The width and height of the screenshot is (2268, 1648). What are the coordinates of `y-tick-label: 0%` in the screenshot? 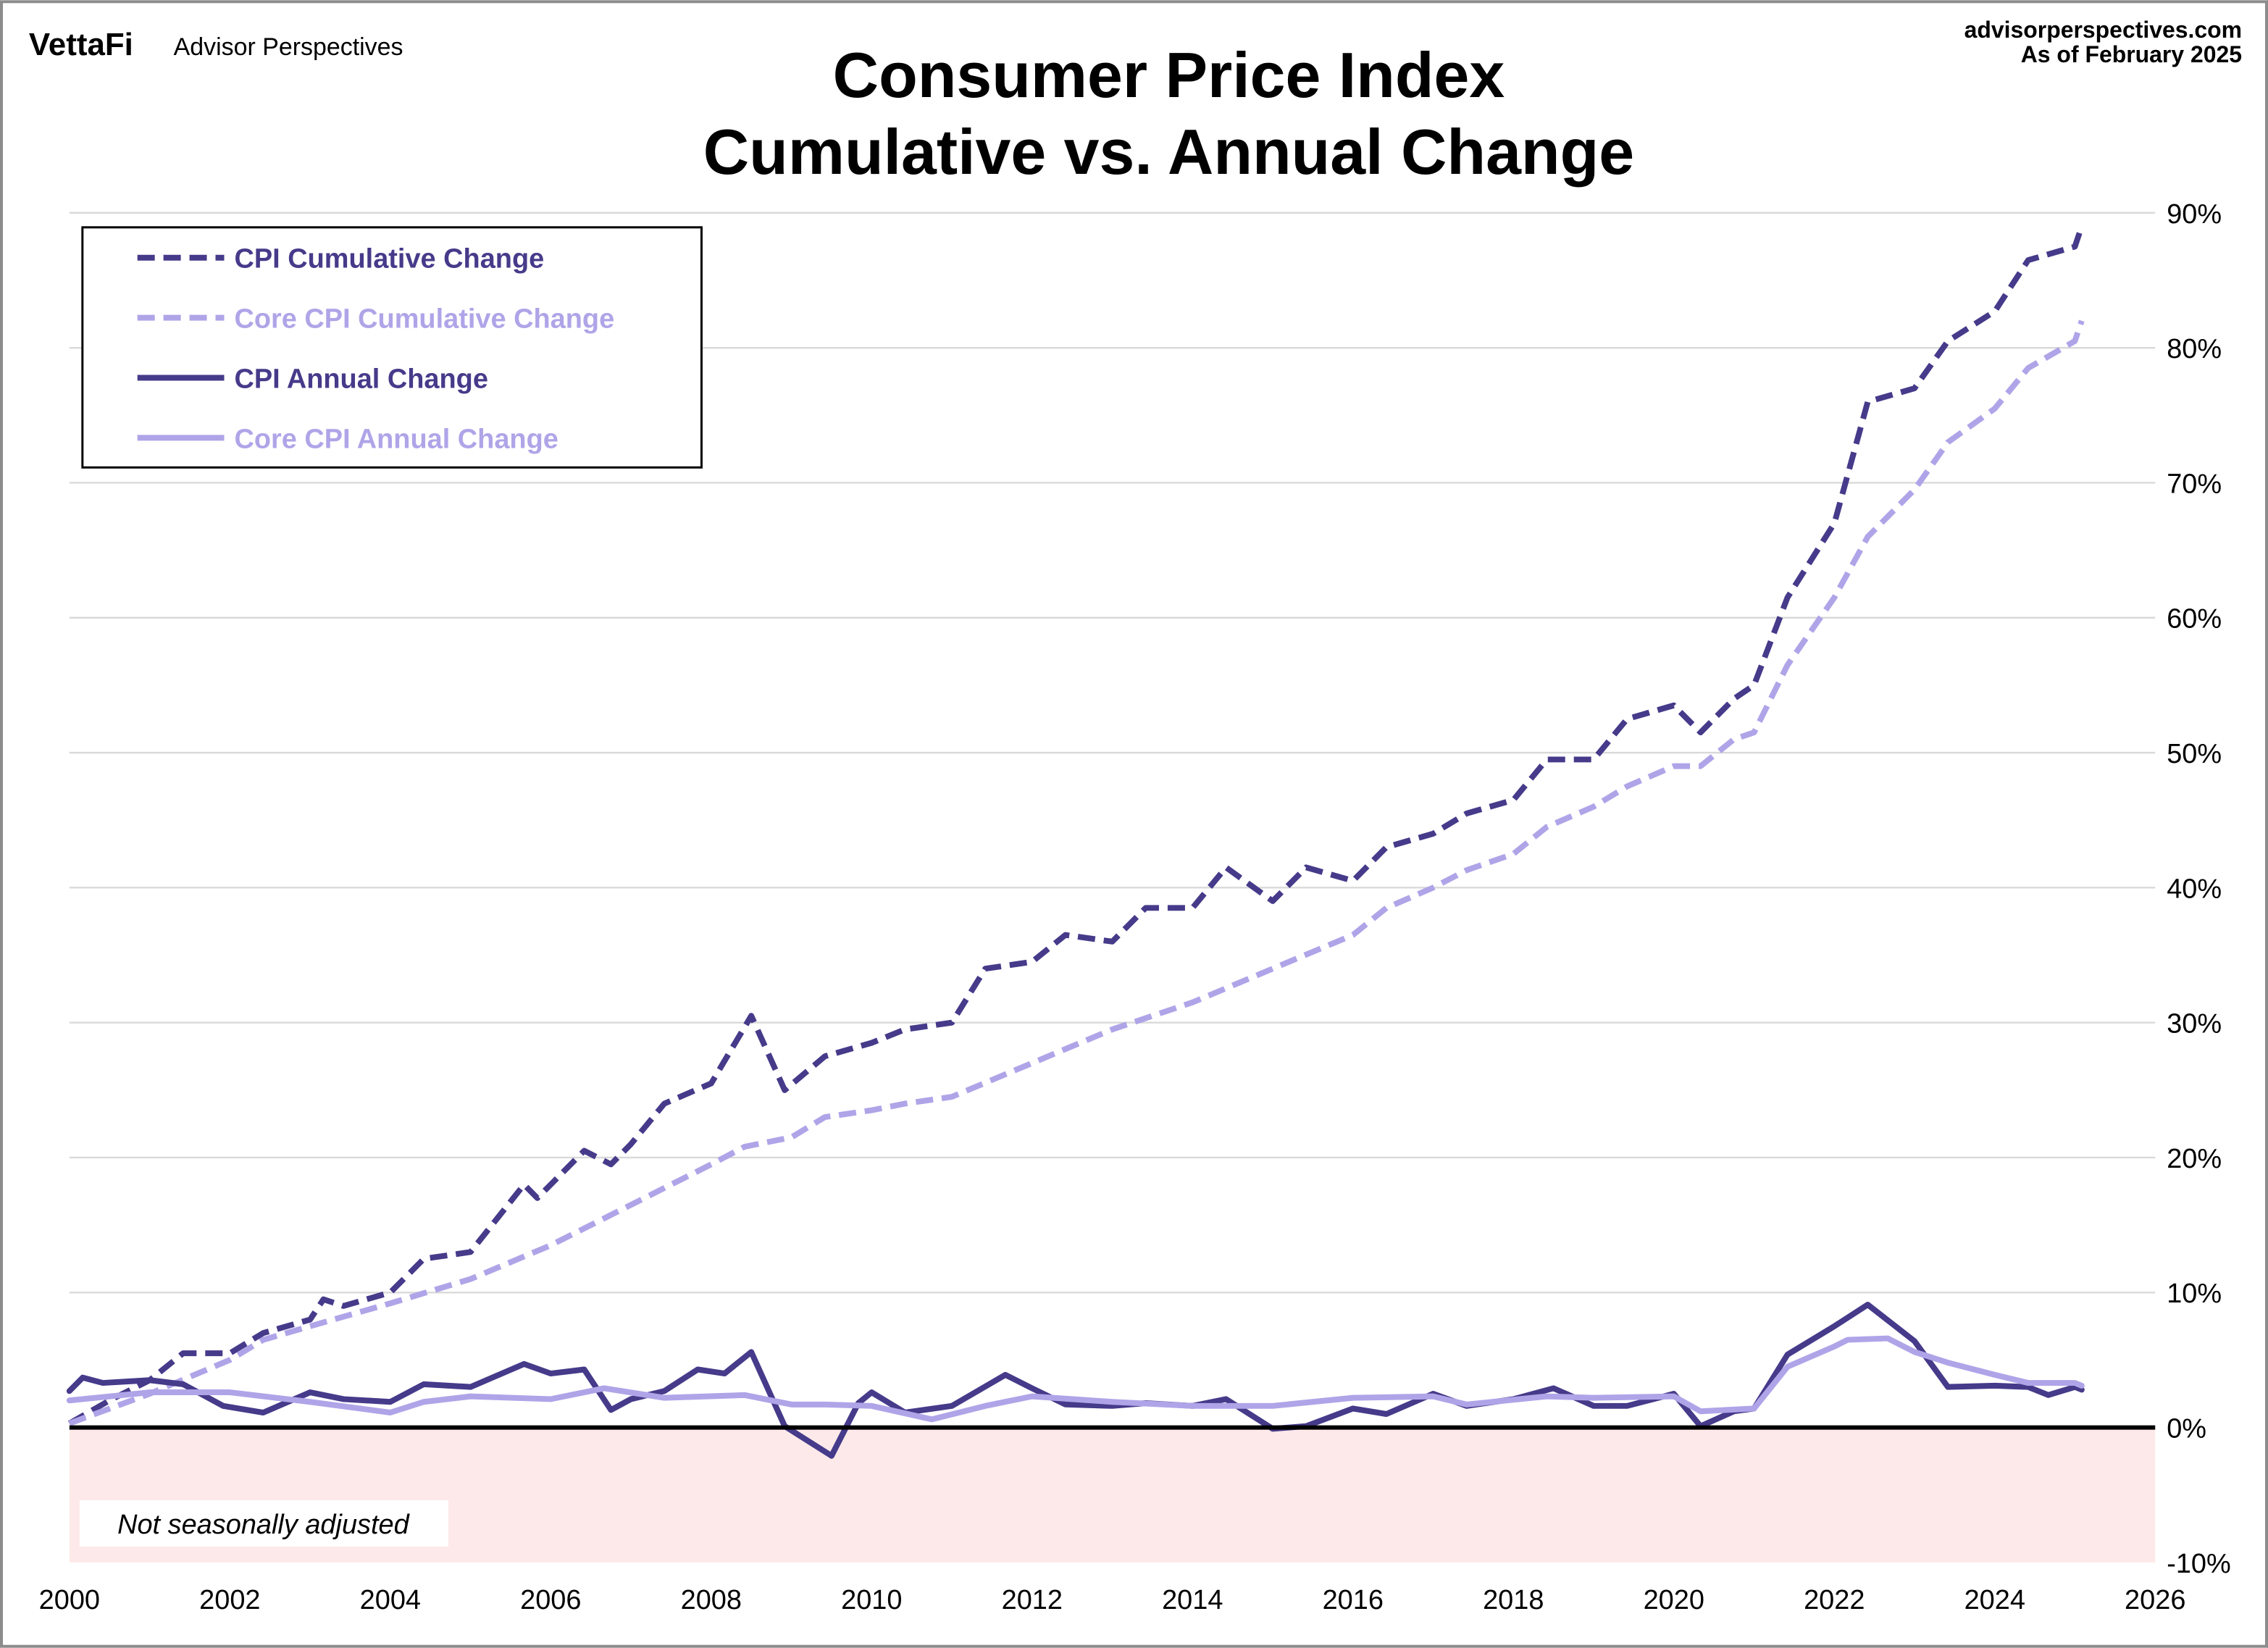 It's located at (2187, 1429).